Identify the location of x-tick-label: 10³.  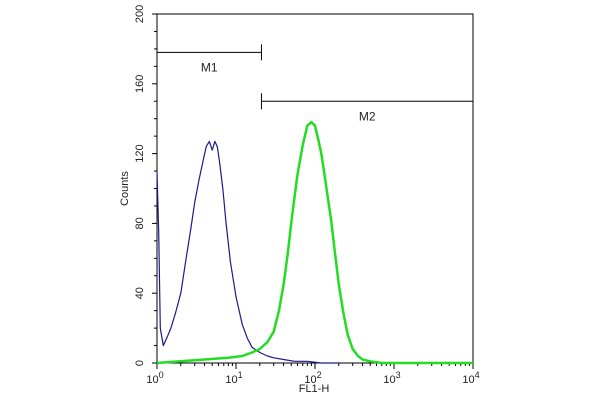
(391, 378).